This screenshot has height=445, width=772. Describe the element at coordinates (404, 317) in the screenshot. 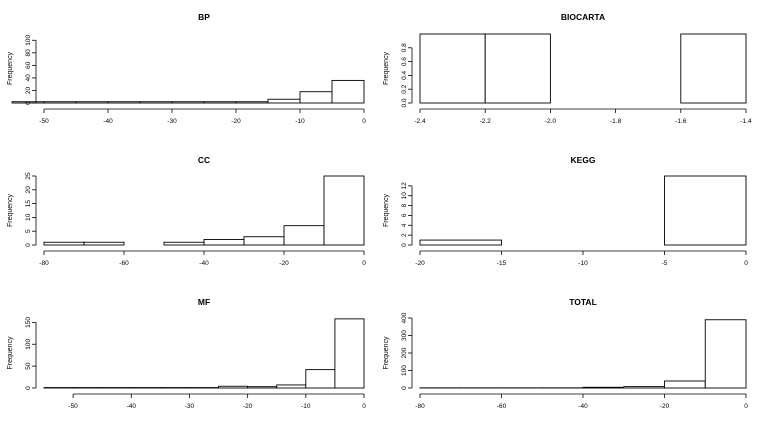

I see `y-tick-label: 400` at that location.